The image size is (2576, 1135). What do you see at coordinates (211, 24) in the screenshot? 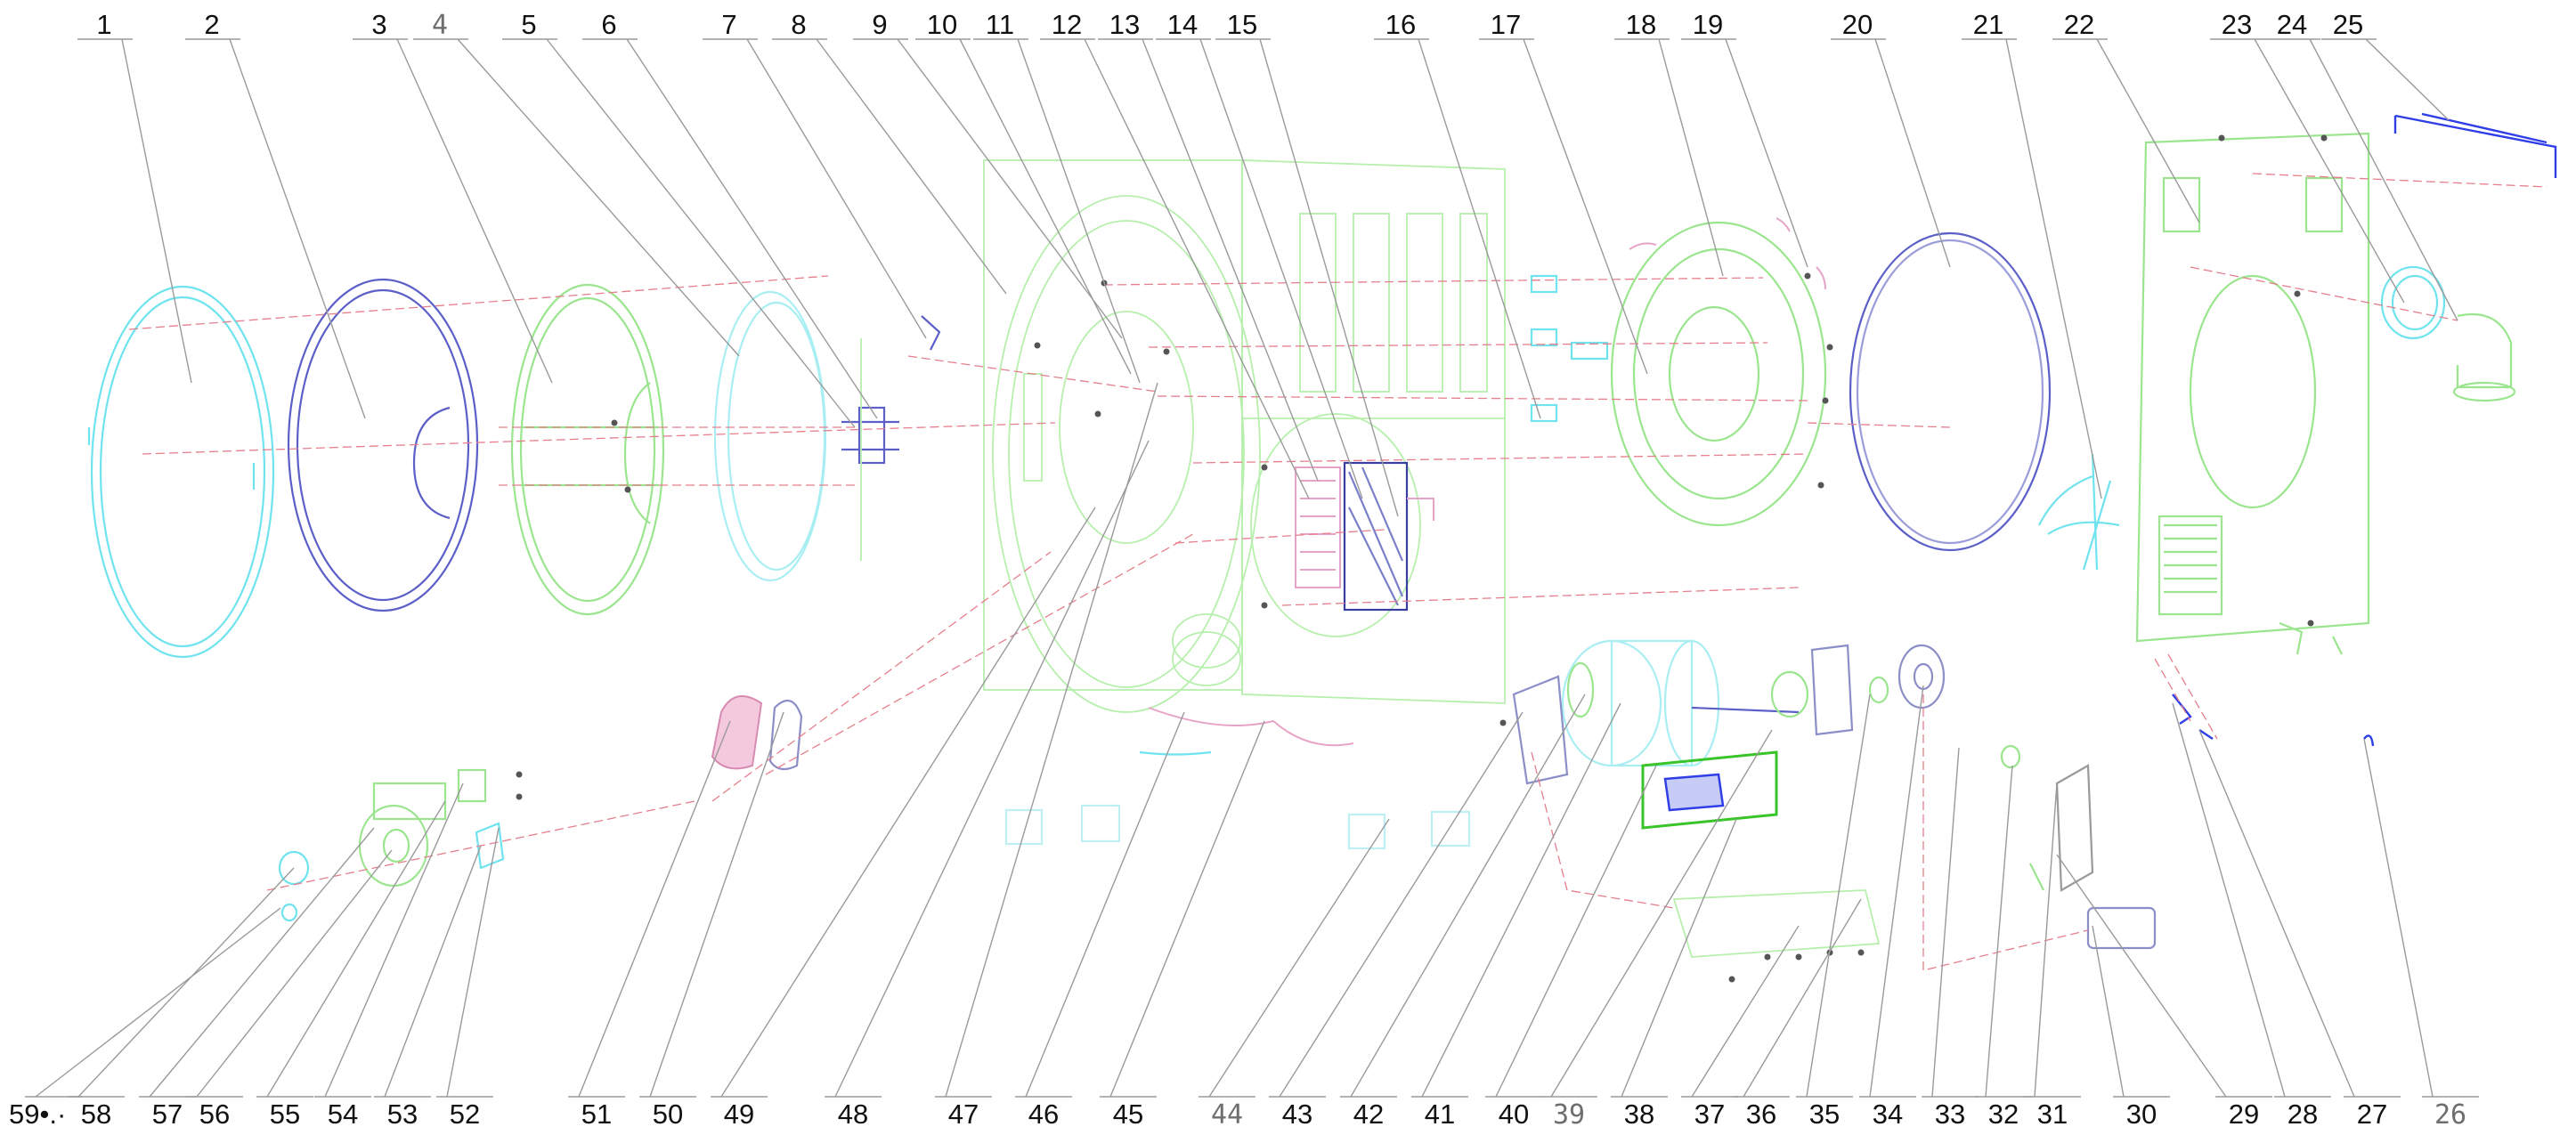
I see `part-number-label: 2` at bounding box center [211, 24].